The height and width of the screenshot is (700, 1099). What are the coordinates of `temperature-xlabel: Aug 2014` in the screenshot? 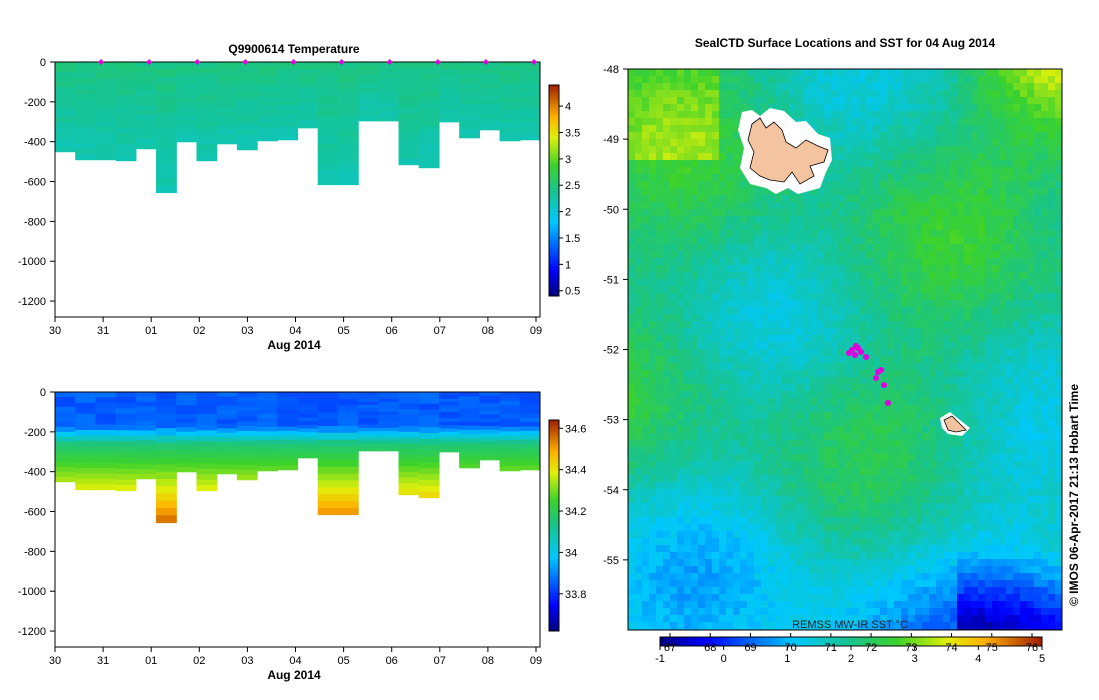 It's located at (294, 345).